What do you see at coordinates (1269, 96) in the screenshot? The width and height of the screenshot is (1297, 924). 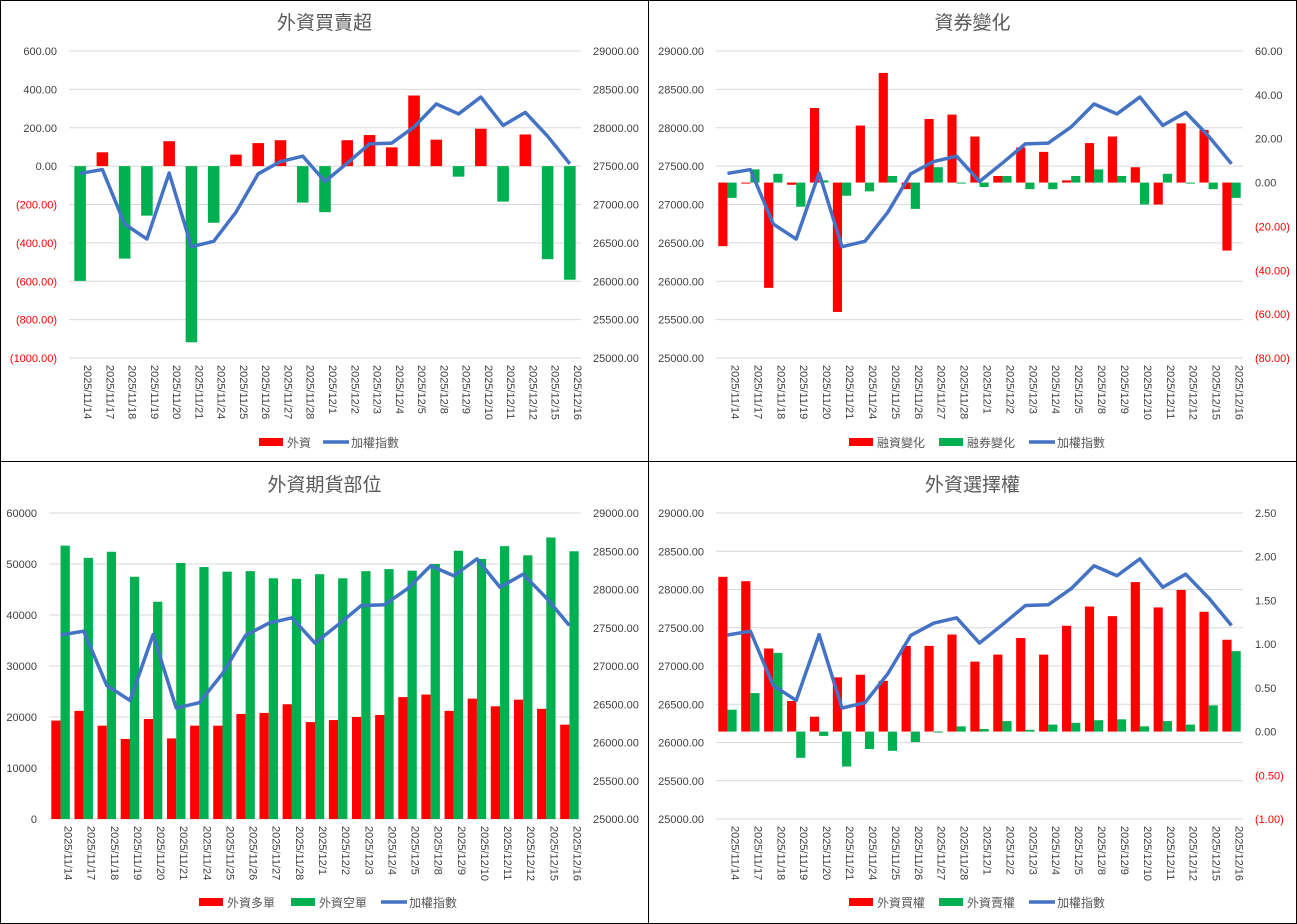 I see `right-axis-tick-label: 40.00` at bounding box center [1269, 96].